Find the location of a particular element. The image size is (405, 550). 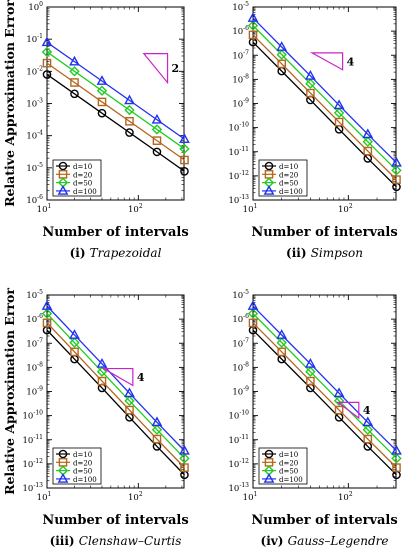

y-tick-label: 10⁻⁴ is located at coordinates (34, 136).